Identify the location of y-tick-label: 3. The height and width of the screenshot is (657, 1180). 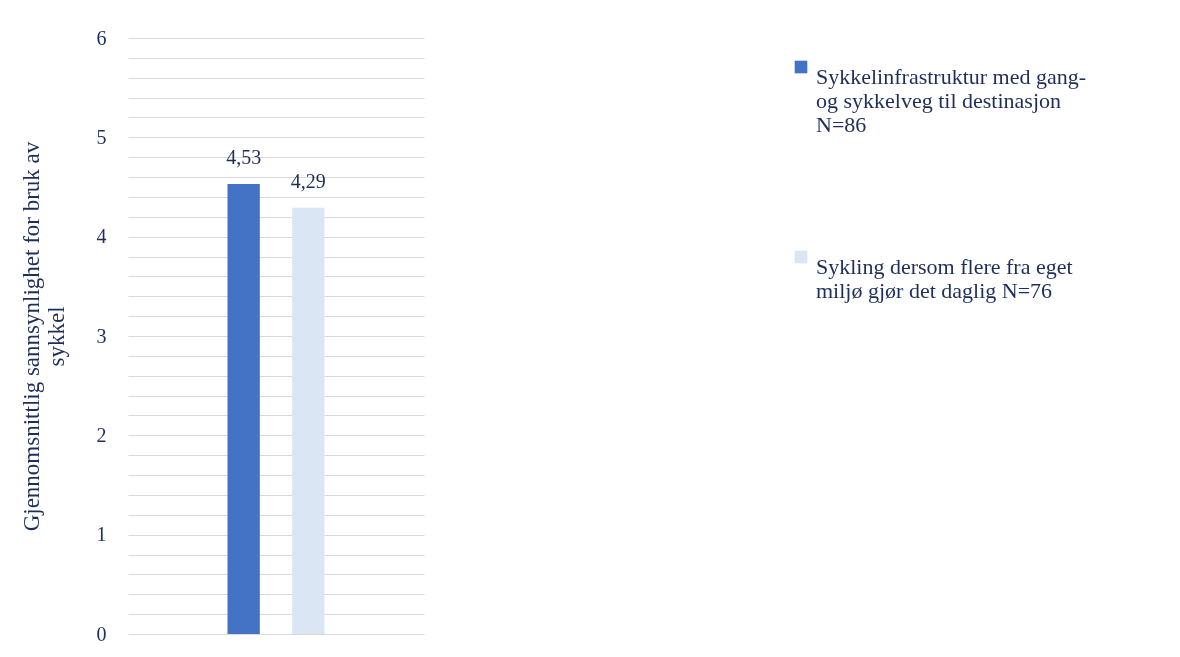
(101, 335).